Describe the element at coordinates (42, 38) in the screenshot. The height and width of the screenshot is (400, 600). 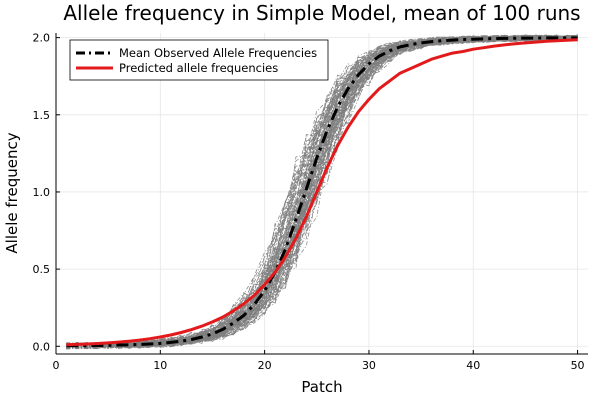
I see `y-tick-label: 2.0` at that location.